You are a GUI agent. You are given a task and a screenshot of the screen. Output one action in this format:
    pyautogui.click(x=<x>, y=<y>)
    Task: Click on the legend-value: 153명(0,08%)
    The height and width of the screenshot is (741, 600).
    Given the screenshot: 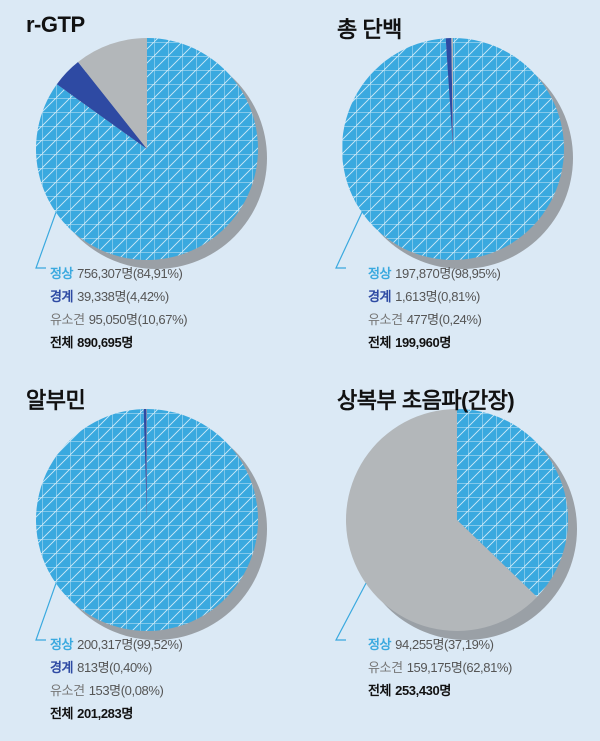 What is the action you would take?
    pyautogui.click(x=126, y=690)
    